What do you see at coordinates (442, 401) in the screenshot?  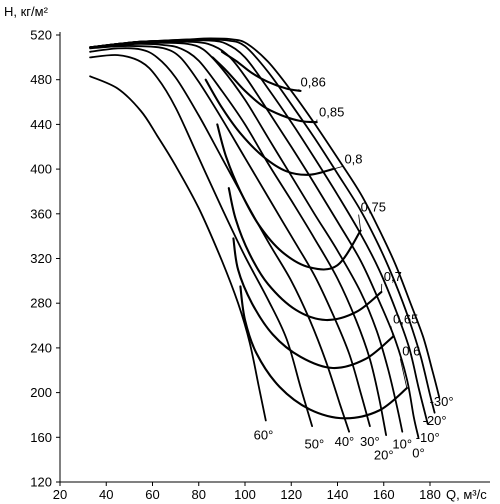 I see `blade-angle-label: -30°` at bounding box center [442, 401].